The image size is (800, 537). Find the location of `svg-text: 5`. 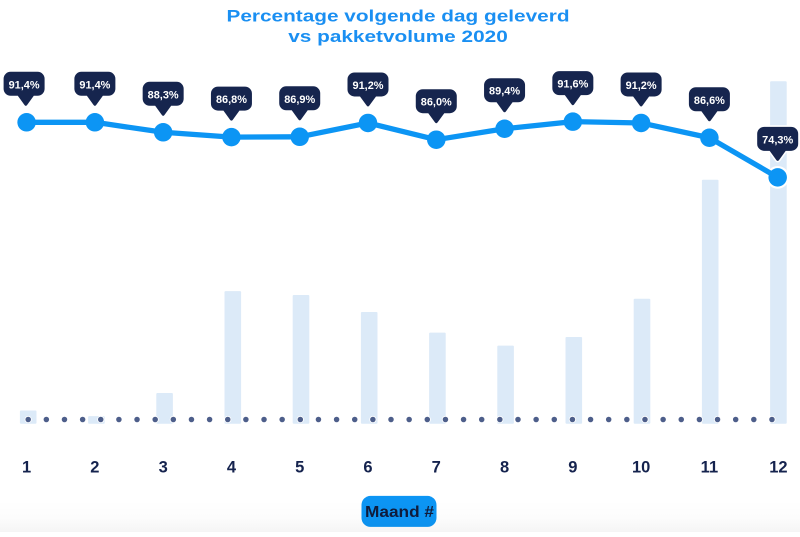

svg-text: 5 is located at coordinates (299, 468).